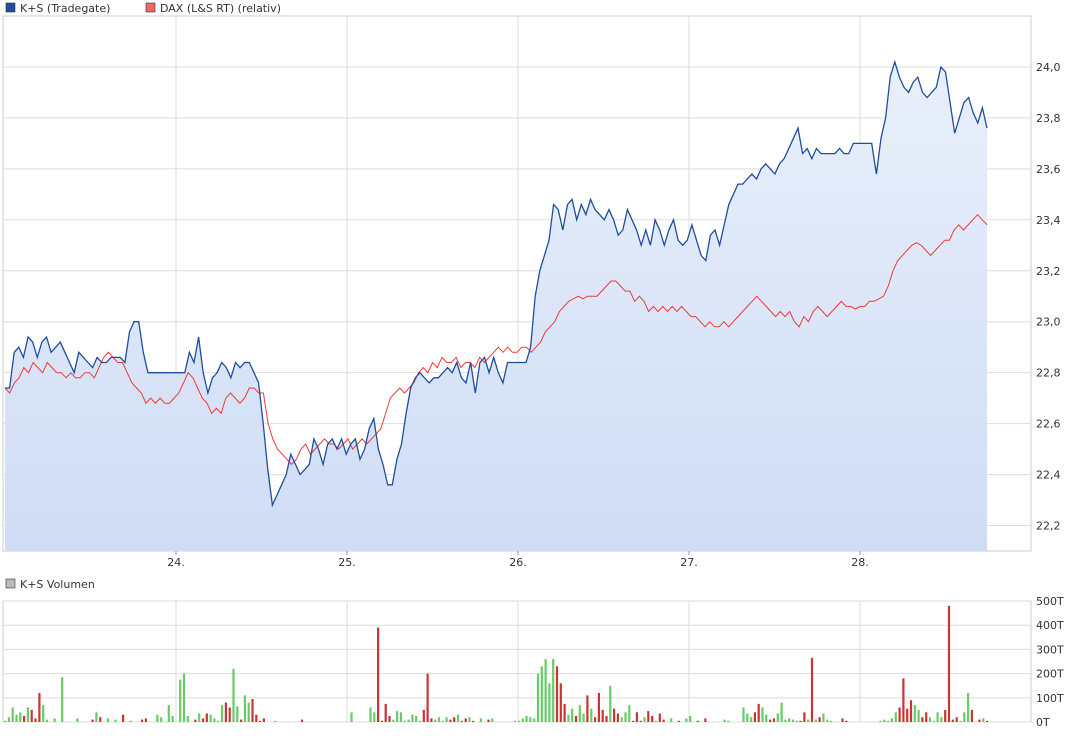 This screenshot has height=740, width=1089. I want to click on legend-swatch-dax, so click(150, 7).